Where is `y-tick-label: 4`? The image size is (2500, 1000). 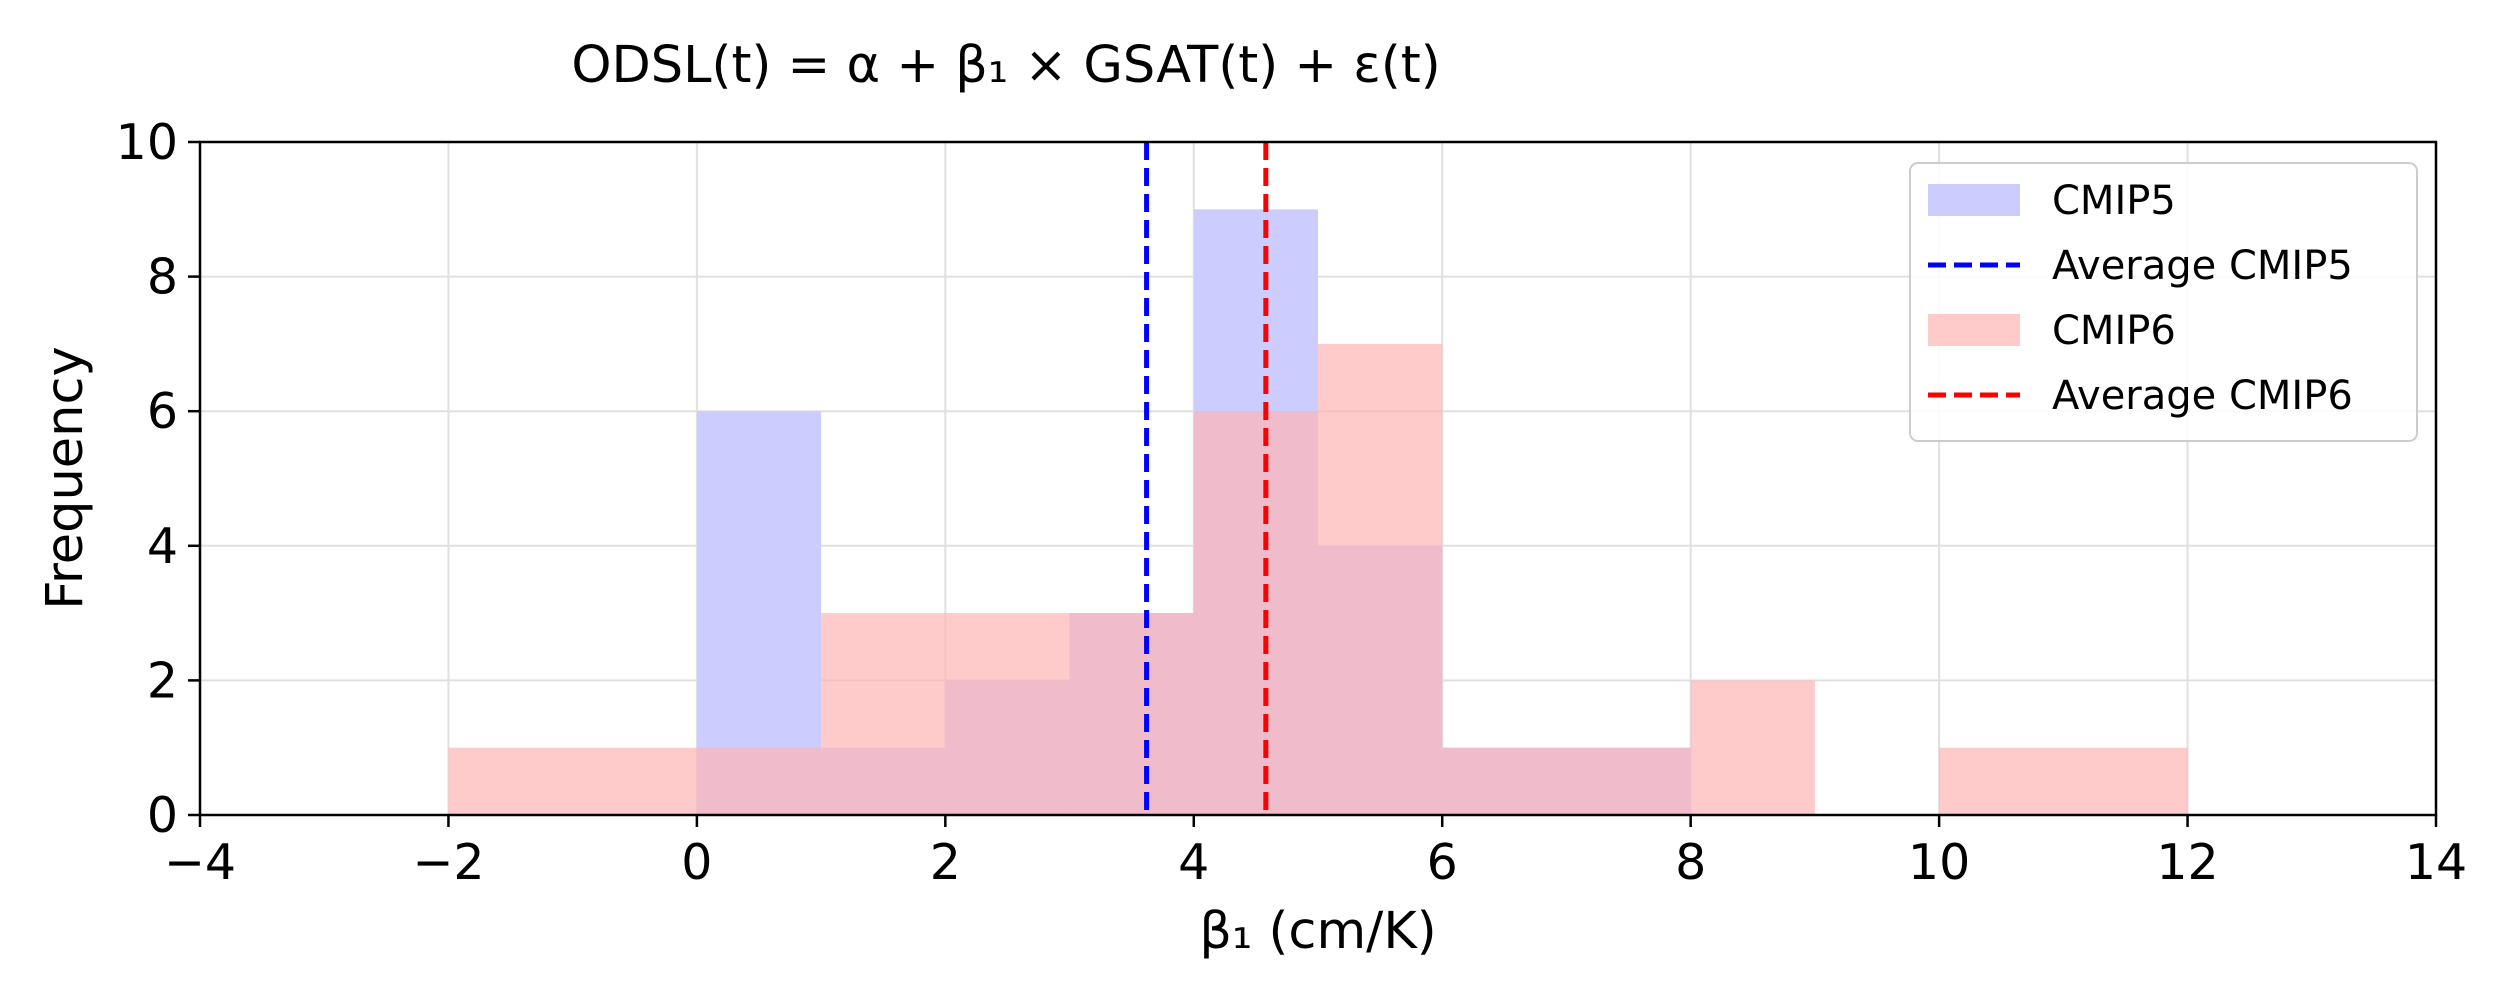 y-tick-label: 4 is located at coordinates (162, 546).